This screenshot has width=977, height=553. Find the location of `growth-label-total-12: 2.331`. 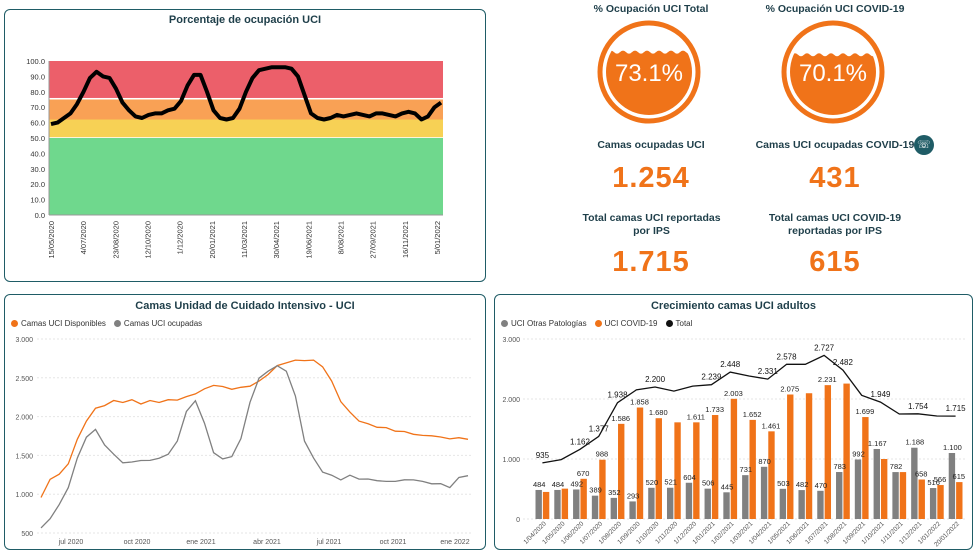

growth-label-total-12: 2.331 is located at coordinates (768, 371).